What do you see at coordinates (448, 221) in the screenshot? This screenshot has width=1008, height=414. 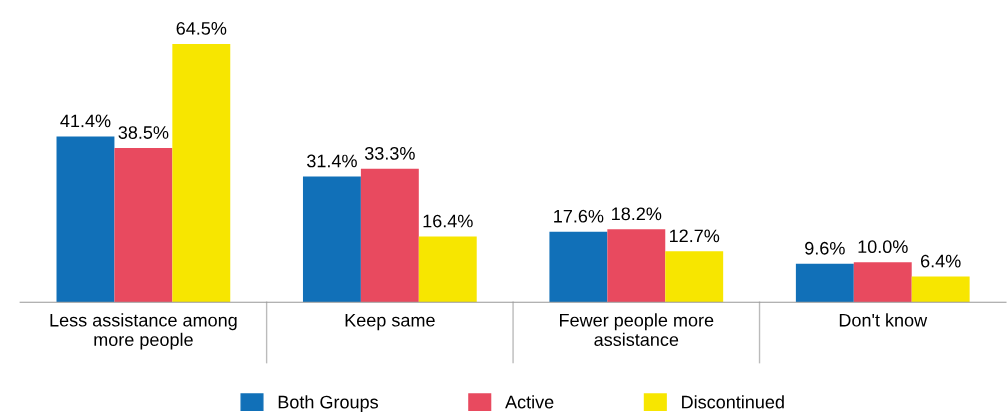 I see `data-label: 16.4%` at bounding box center [448, 221].